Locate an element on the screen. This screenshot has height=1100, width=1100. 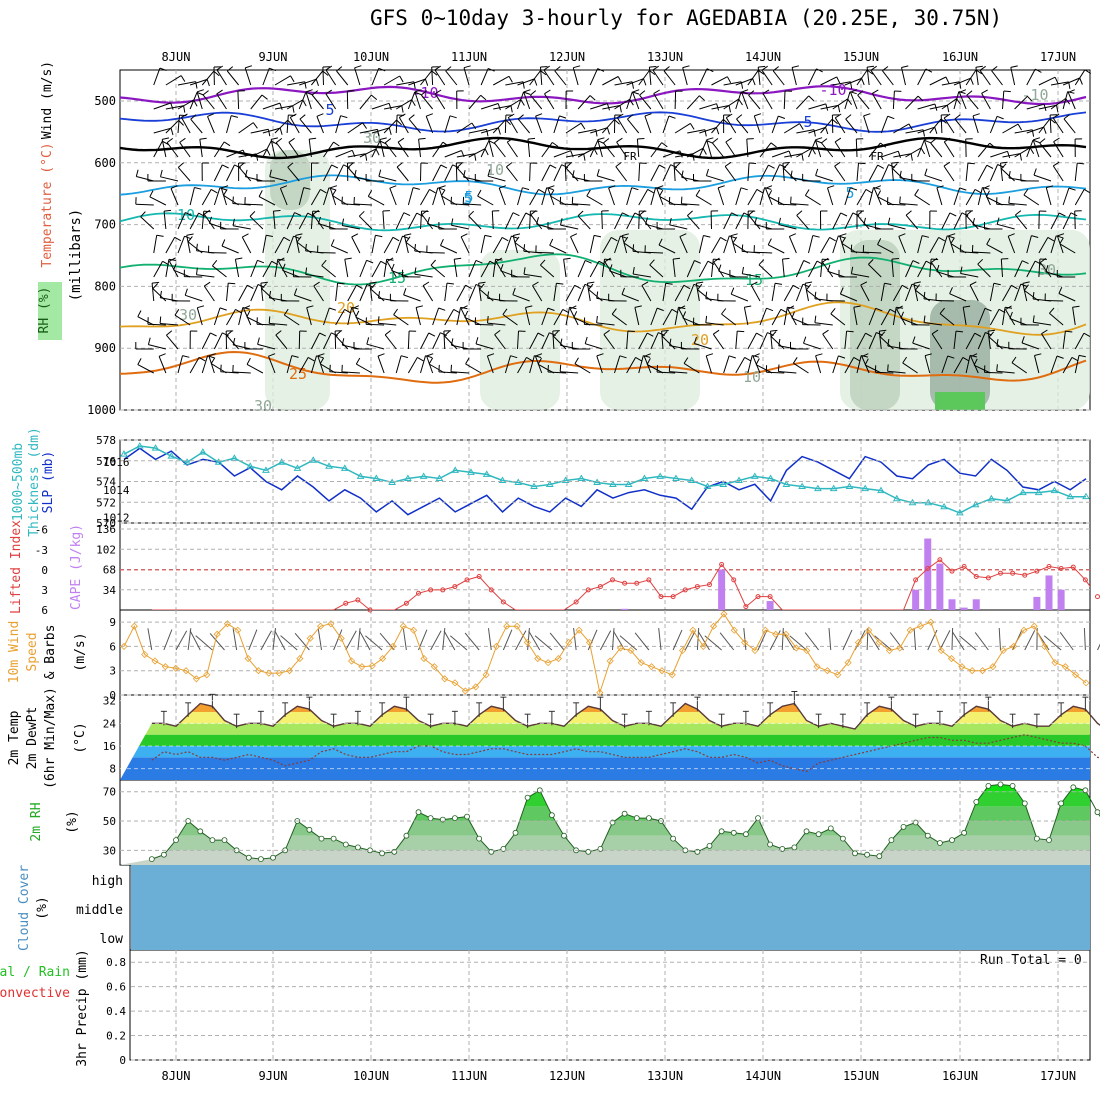
wind-tick-label: 6 is located at coordinates (112, 646).